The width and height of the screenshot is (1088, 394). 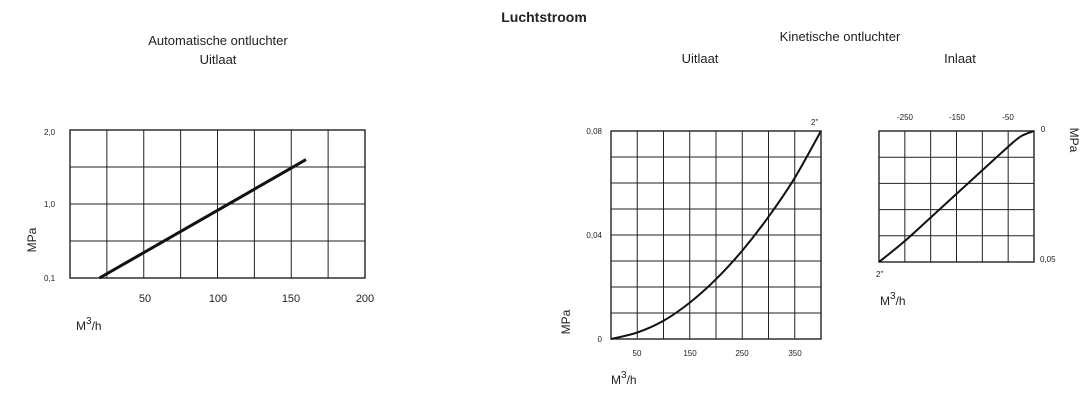 I want to click on chart3-series-line, so click(x=956, y=196).